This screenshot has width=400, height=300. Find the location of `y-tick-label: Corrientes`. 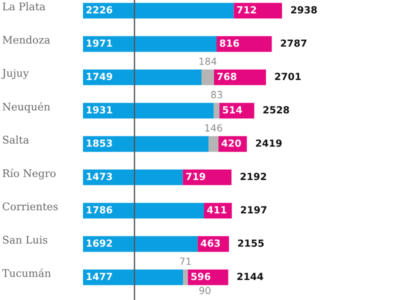

y-tick-label: Corrientes is located at coordinates (30, 206).